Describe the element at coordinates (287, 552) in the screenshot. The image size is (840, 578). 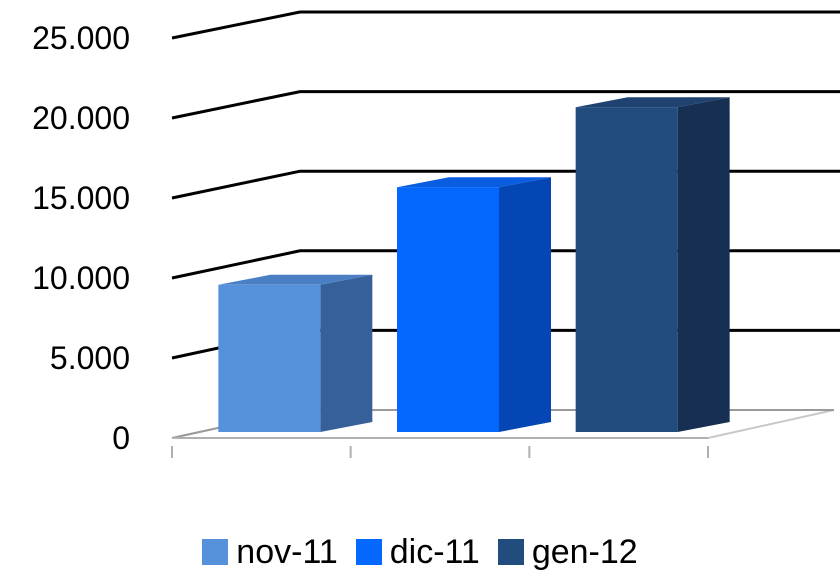
I see `legend-label-nov-11: nov-11` at that location.